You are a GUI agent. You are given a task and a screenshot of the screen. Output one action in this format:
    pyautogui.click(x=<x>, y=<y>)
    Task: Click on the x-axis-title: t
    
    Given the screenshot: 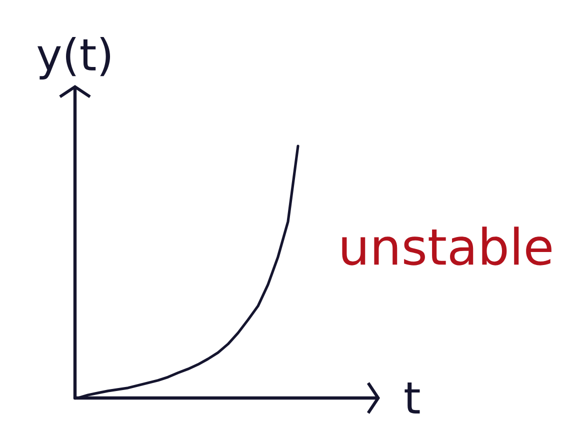 What is the action you would take?
    pyautogui.click(x=412, y=398)
    